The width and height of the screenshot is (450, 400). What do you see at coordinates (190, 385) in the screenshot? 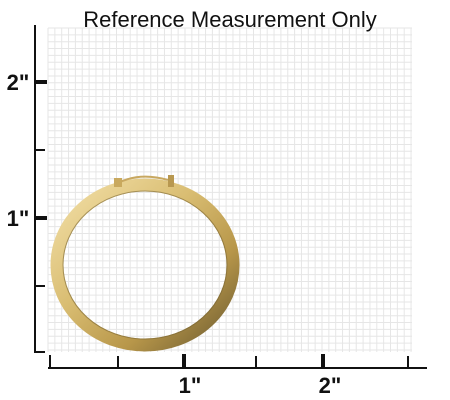
I see `x-label: 1"` at bounding box center [190, 385].